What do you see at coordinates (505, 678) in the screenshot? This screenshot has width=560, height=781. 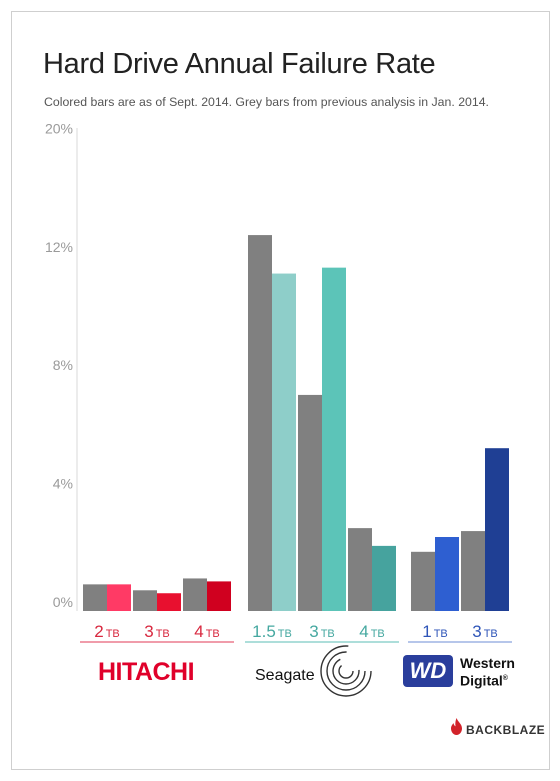 I see `wd-logo-registered: ®` at bounding box center [505, 678].